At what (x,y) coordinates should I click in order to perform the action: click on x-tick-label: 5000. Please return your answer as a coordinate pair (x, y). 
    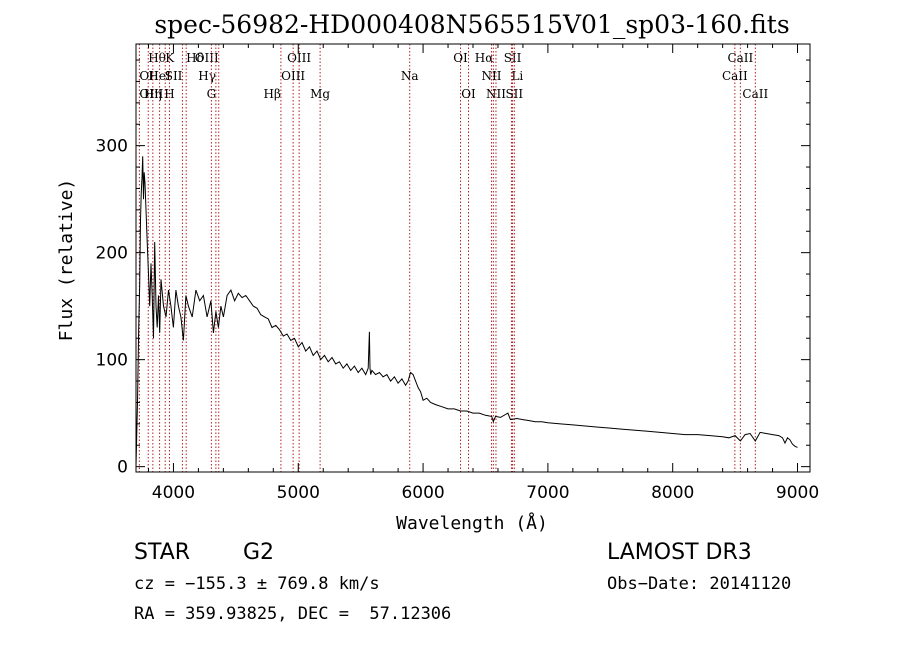
    Looking at the image, I should click on (298, 493).